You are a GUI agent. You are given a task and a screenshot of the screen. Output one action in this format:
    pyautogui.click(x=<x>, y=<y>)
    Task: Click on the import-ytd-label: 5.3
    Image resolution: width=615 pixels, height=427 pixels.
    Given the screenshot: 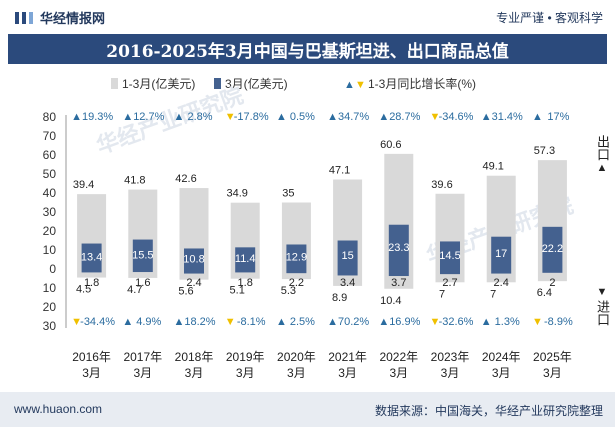 What is the action you would take?
    pyautogui.click(x=288, y=291)
    